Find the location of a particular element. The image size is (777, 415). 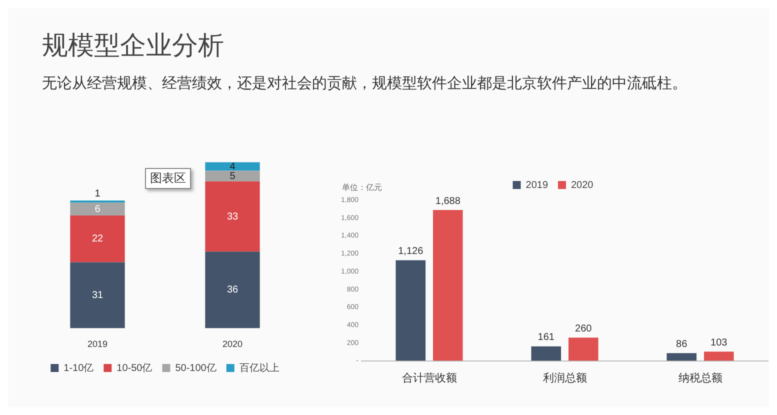

legend-label: 2020 is located at coordinates (582, 185).